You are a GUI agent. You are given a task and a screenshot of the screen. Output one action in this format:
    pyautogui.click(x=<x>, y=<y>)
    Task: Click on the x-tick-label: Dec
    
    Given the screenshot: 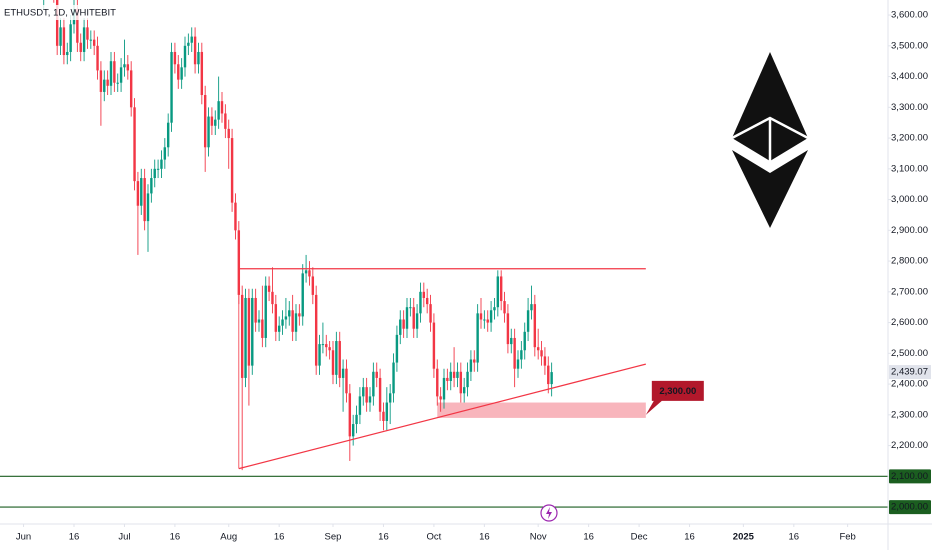 What is the action you would take?
    pyautogui.click(x=639, y=537)
    